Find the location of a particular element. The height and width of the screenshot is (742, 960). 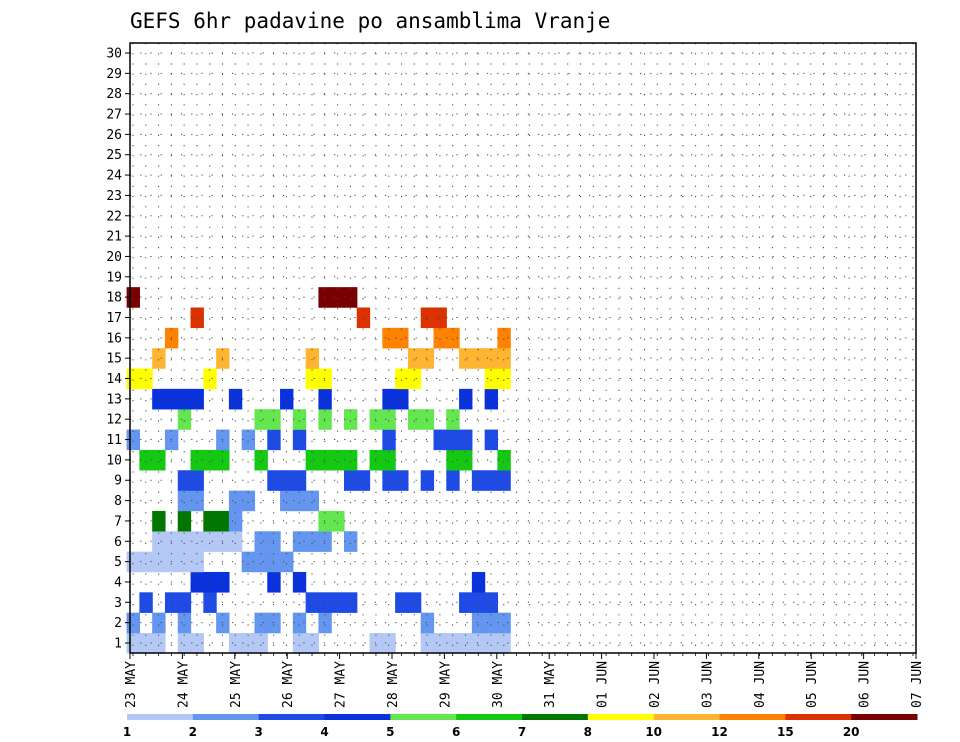

y-tick-label: 7 is located at coordinates (118, 521).